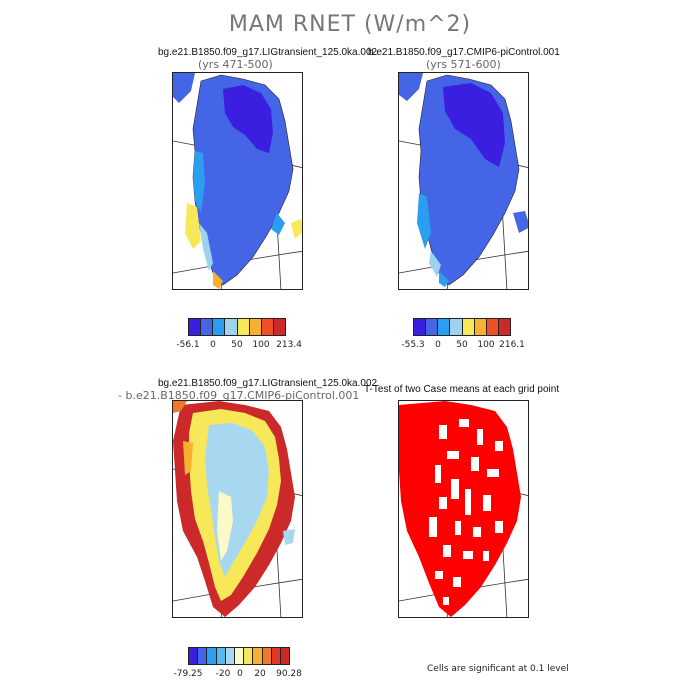 The image size is (700, 700). Describe the element at coordinates (413, 345) in the screenshot. I see `case2-colorbar-label: -55.3` at that location.